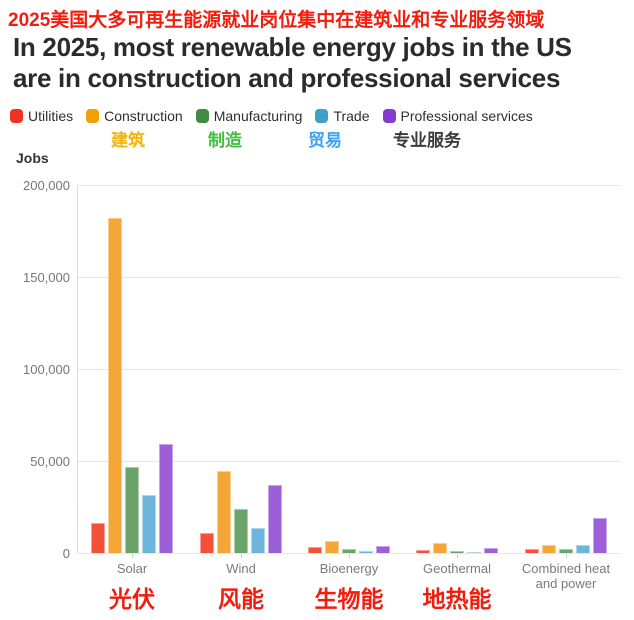 Image resolution: width=634 pixels, height=620 pixels. I want to click on legend-annotation-zh: 贸易, so click(325, 140).